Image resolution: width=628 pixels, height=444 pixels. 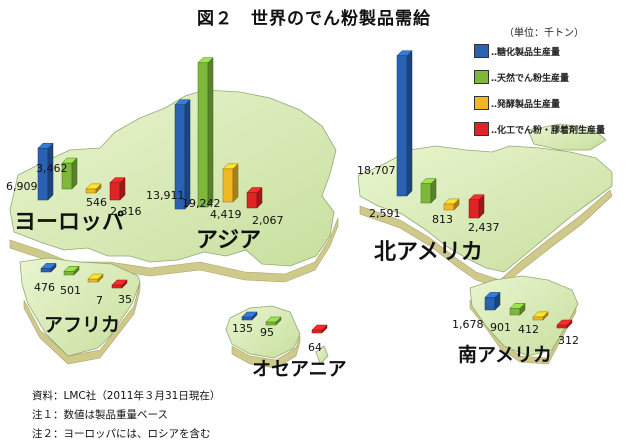 What do you see at coordinates (481, 129) in the screenshot?
I see `legend-swatch-modified-starch` at bounding box center [481, 129].